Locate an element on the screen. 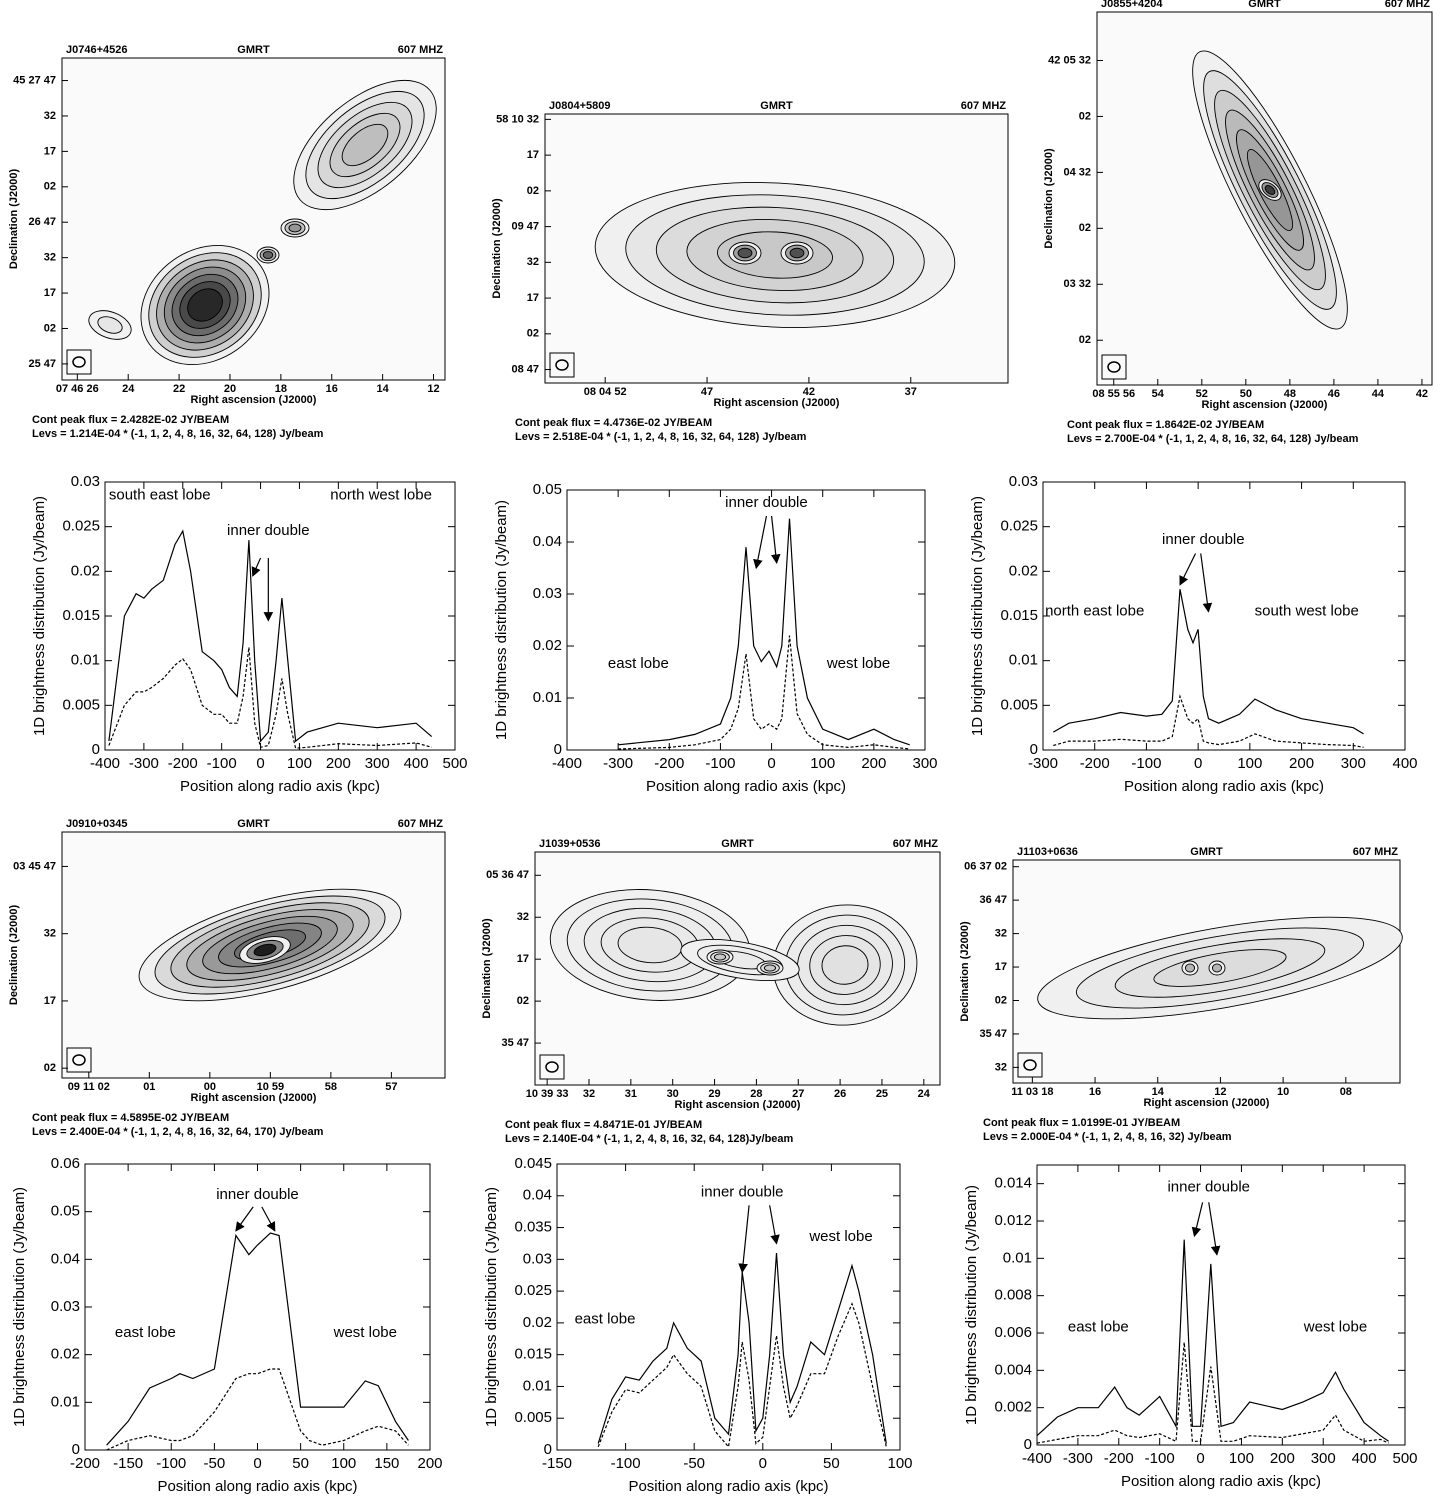 This screenshot has width=1454, height=1499. x-tick-label: 09 11 02 is located at coordinates (89, 1087).